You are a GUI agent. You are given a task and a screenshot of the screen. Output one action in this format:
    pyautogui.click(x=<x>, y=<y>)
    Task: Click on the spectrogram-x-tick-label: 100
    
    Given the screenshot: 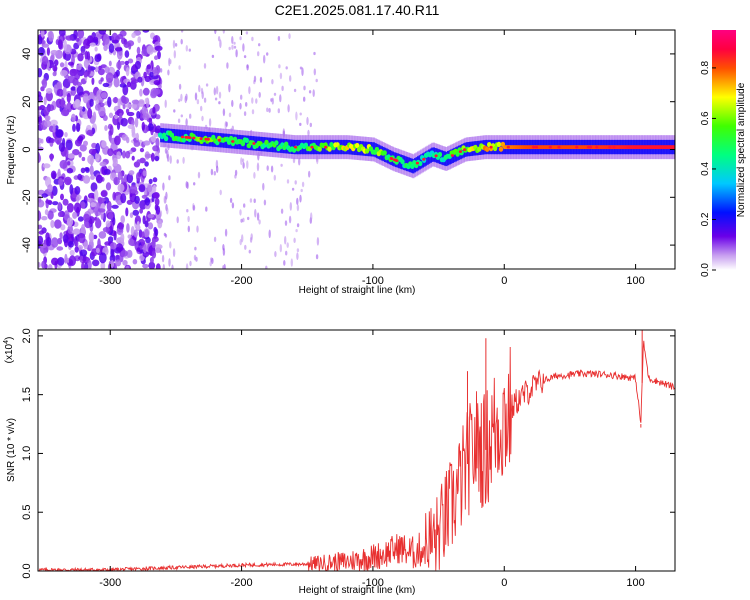 What is the action you would take?
    pyautogui.click(x=635, y=281)
    